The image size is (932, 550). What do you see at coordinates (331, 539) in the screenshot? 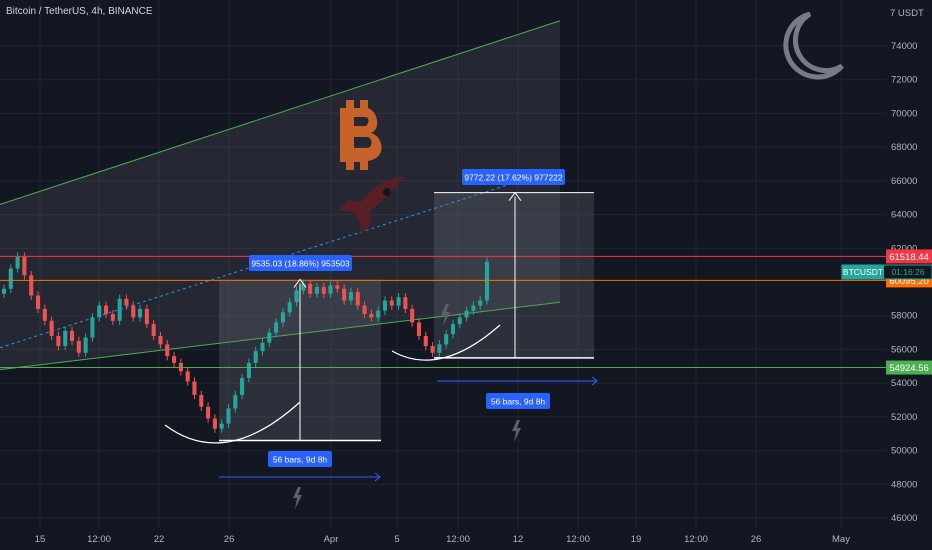
I see `time-tick: Apr` at bounding box center [331, 539].